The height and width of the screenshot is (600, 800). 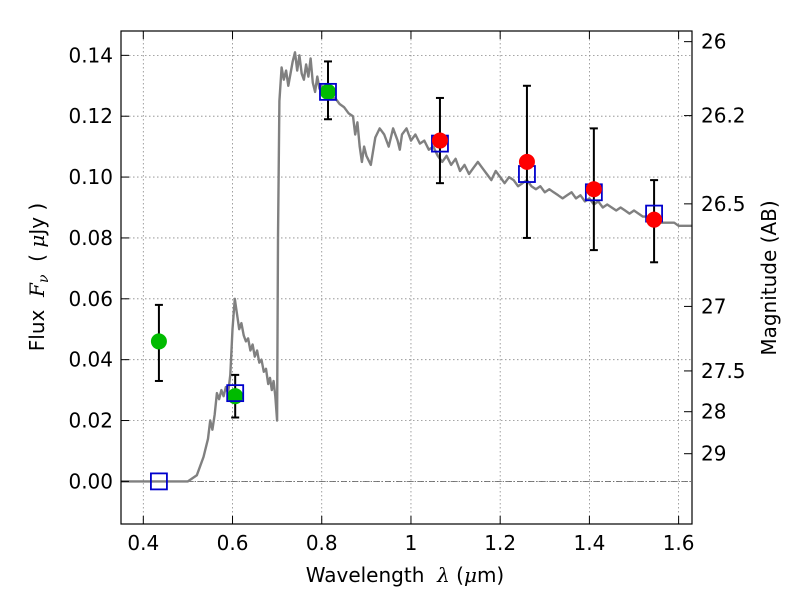 What do you see at coordinates (37, 324) in the screenshot?
I see `y-axis-title-prefix: Flux` at bounding box center [37, 324].